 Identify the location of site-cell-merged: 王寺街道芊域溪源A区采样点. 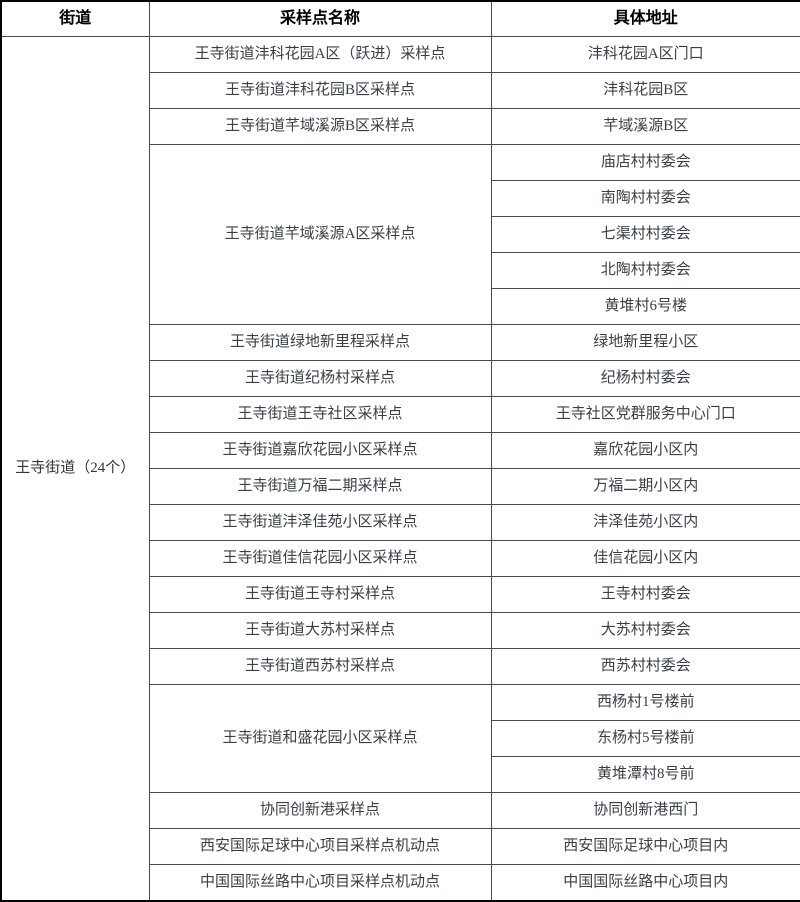
(320, 234).